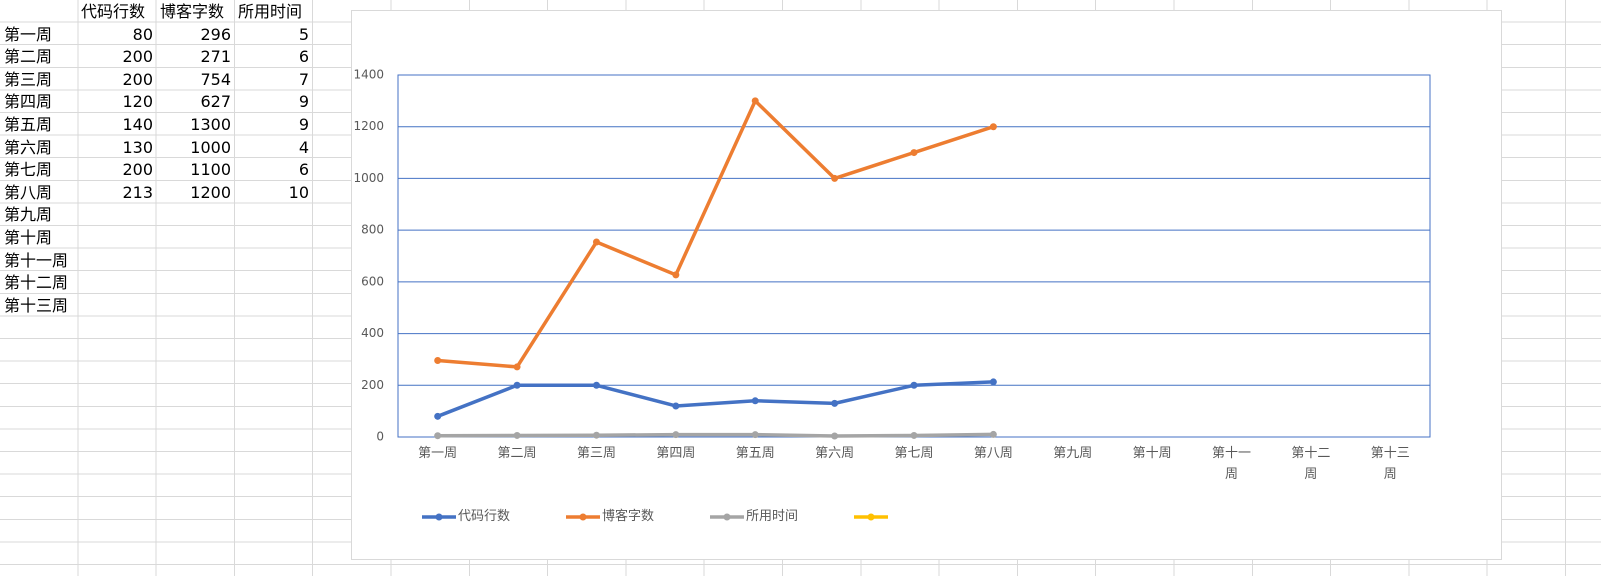  Describe the element at coordinates (1232, 464) in the screenshot. I see `x-tick-label: 第十一周` at that location.